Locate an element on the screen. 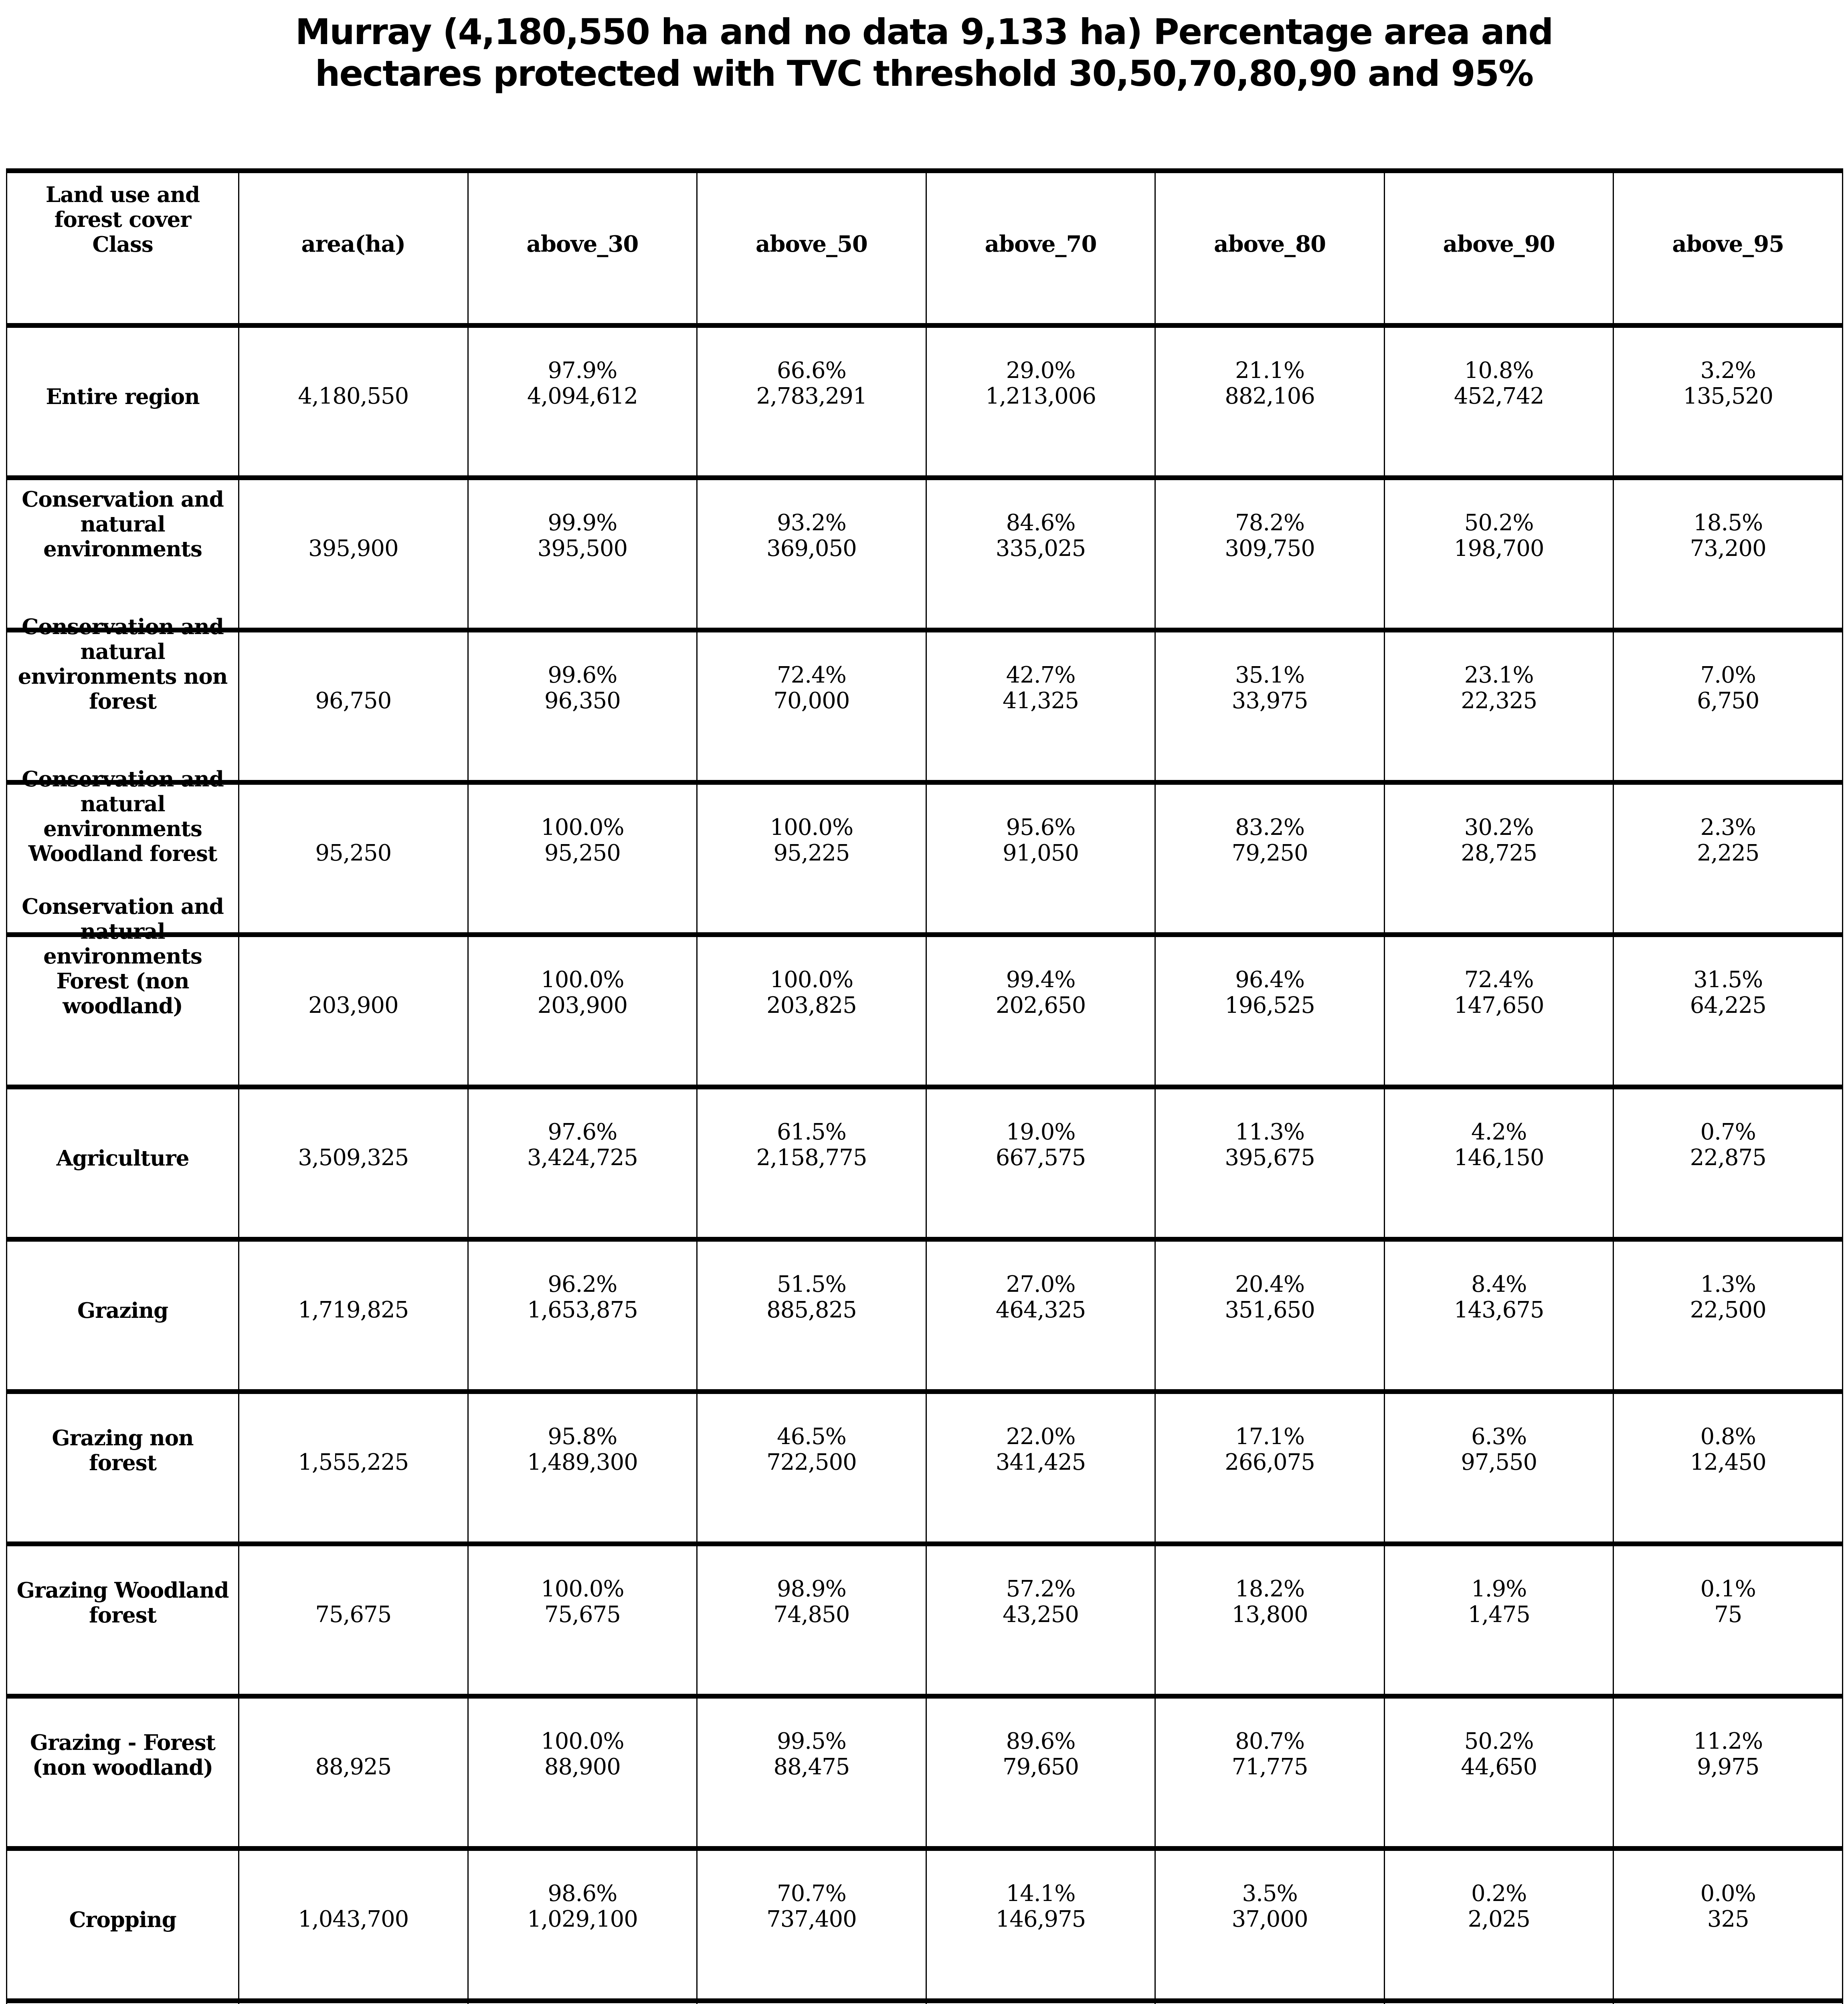  row-label: Agriculture is located at coordinates (123, 1159).